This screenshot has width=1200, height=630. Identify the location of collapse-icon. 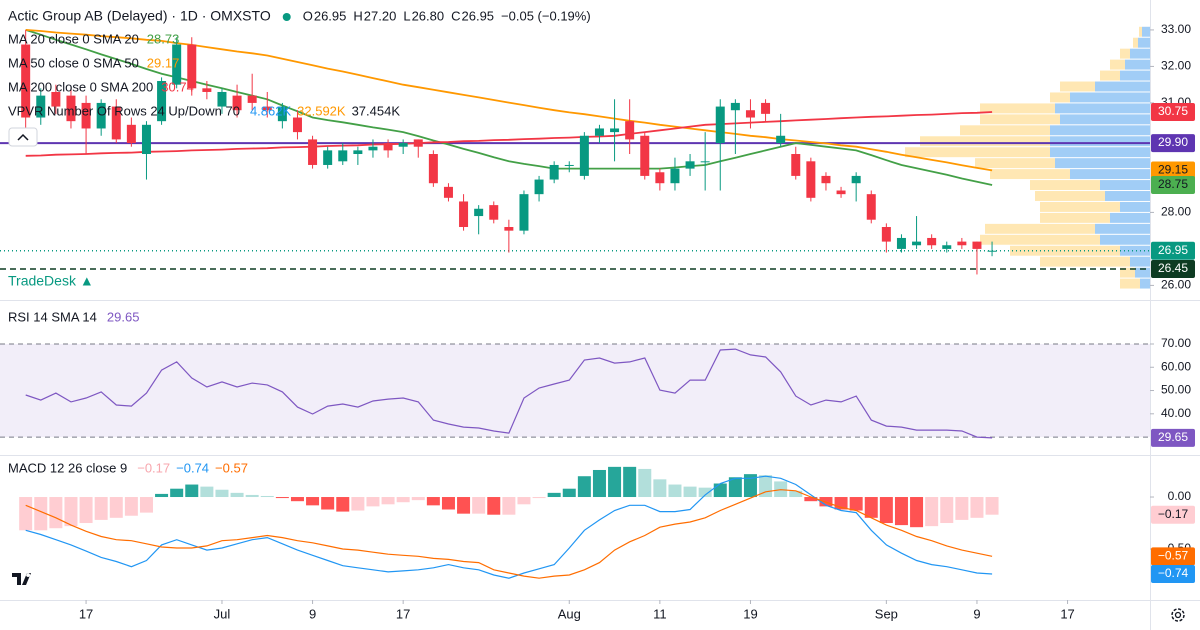
(23, 137).